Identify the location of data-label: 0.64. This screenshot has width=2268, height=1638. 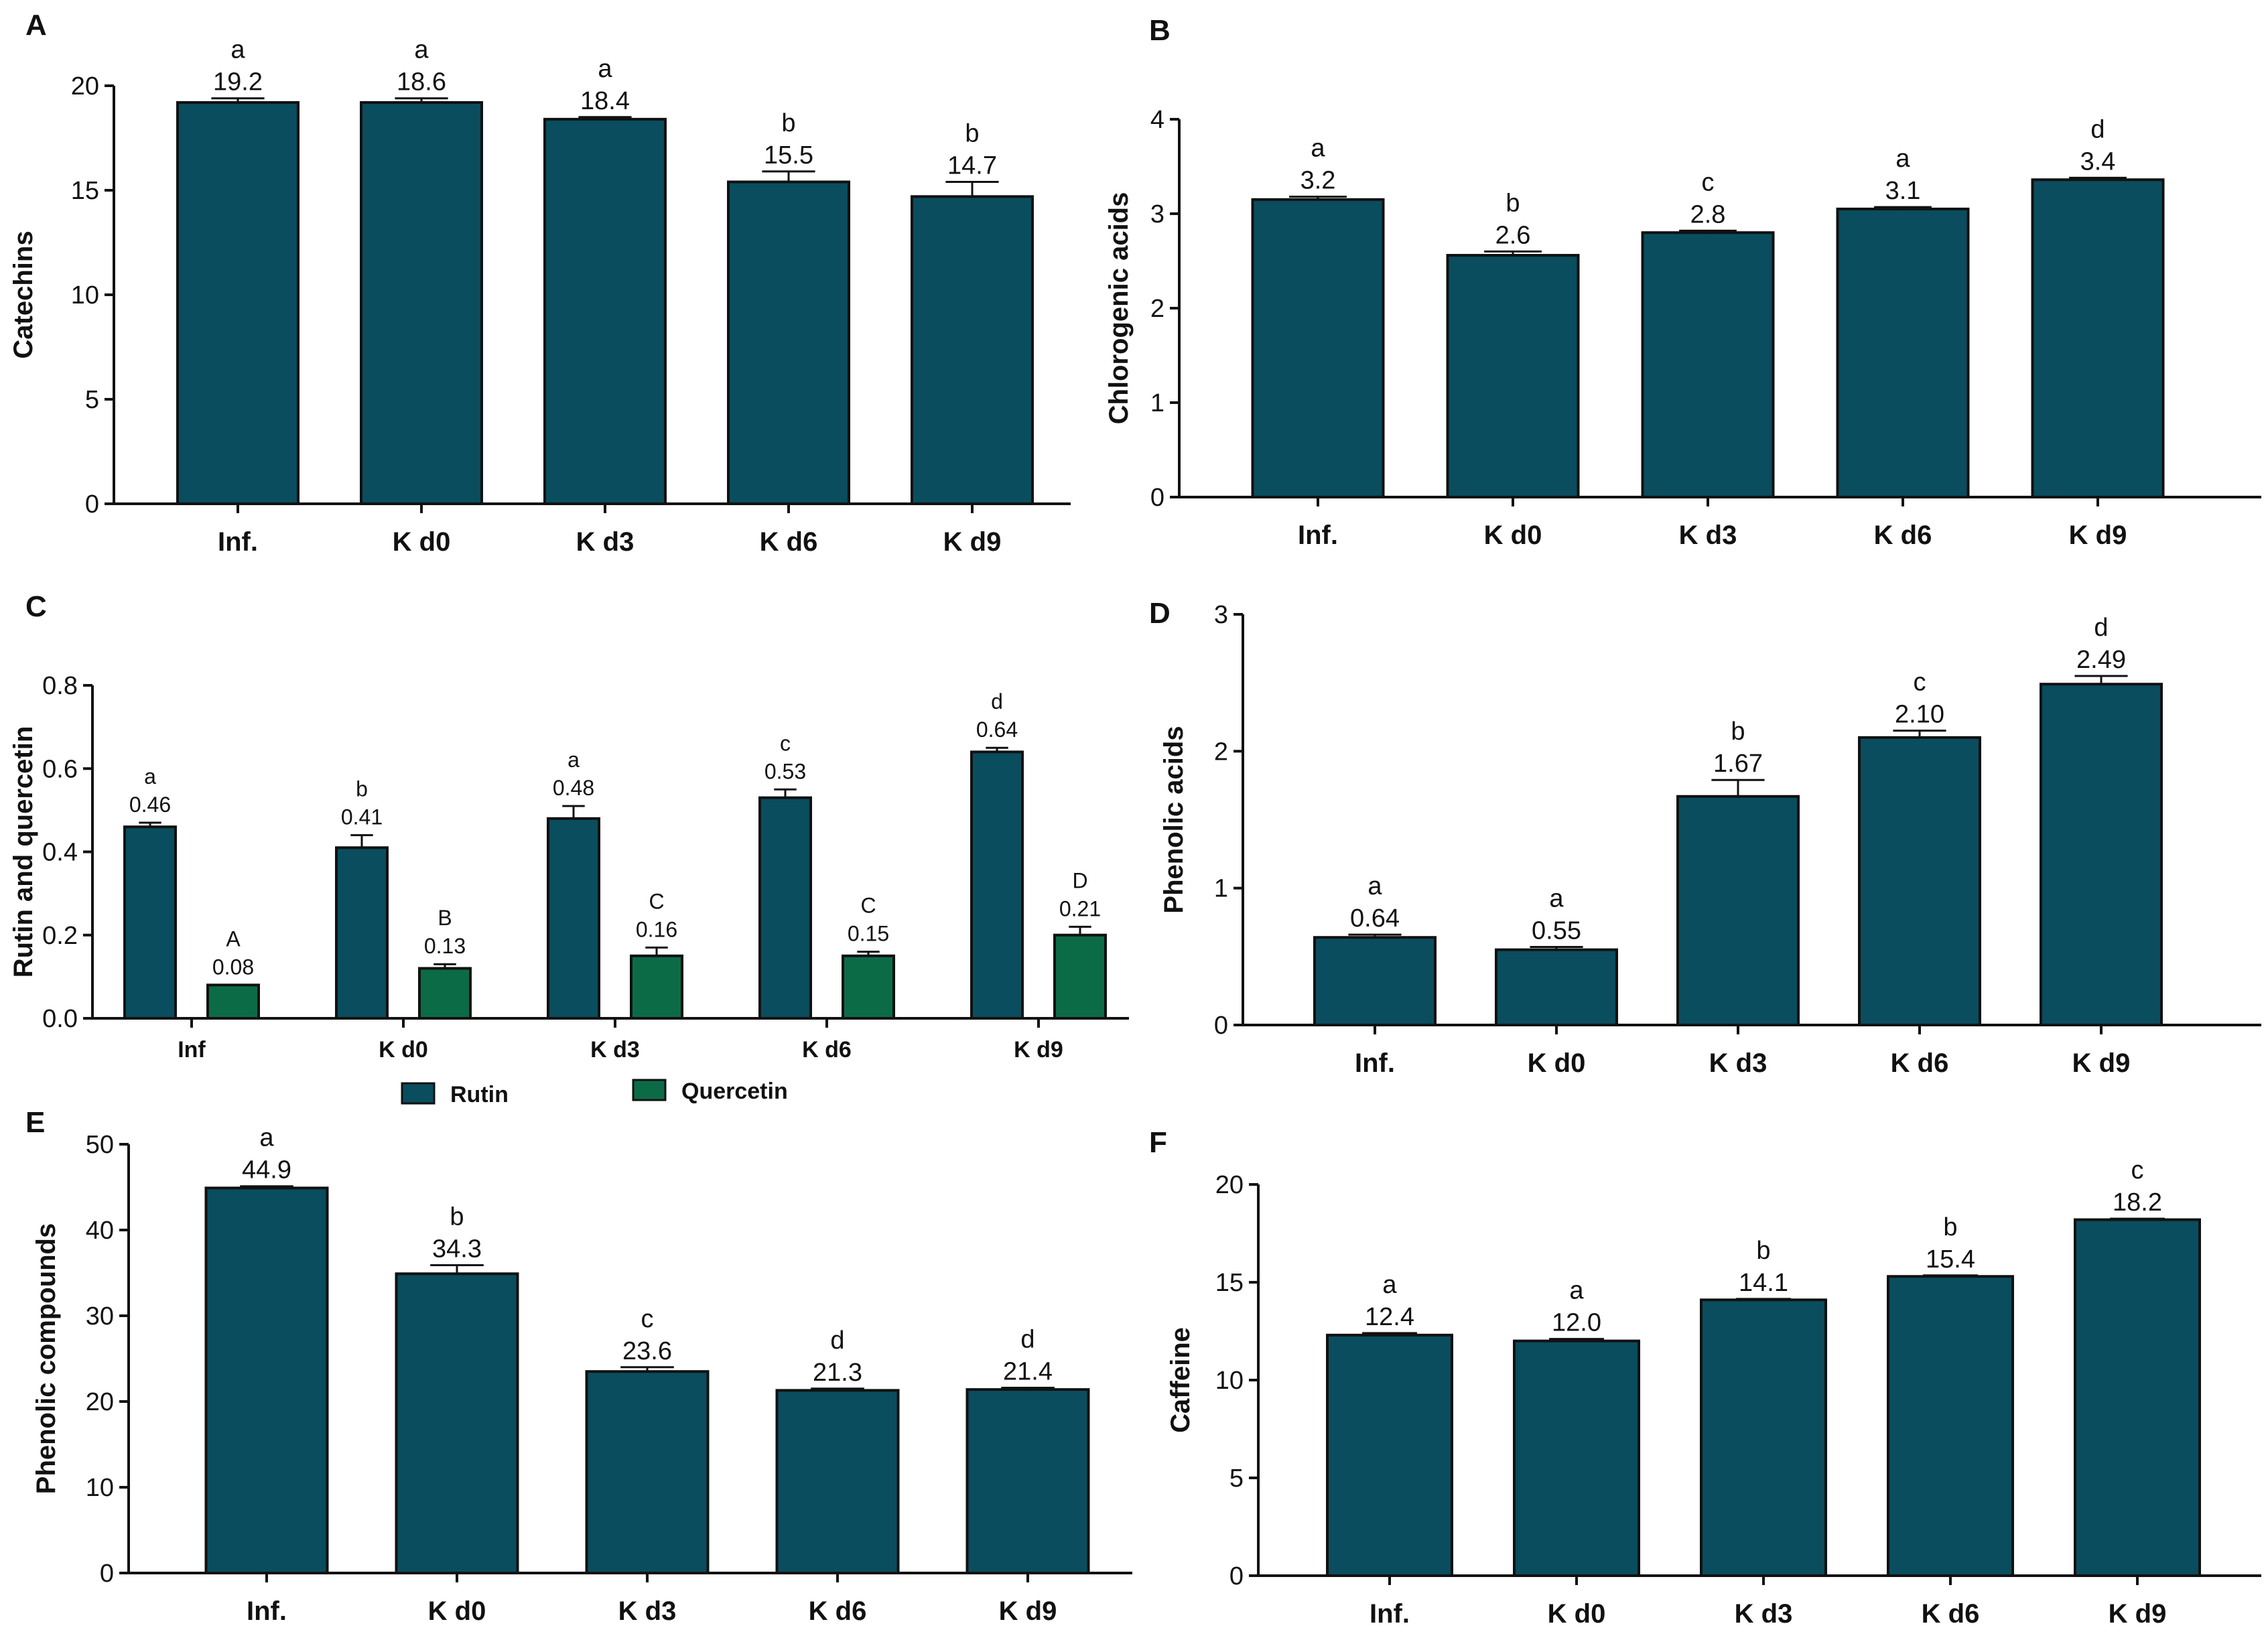
(1375, 918).